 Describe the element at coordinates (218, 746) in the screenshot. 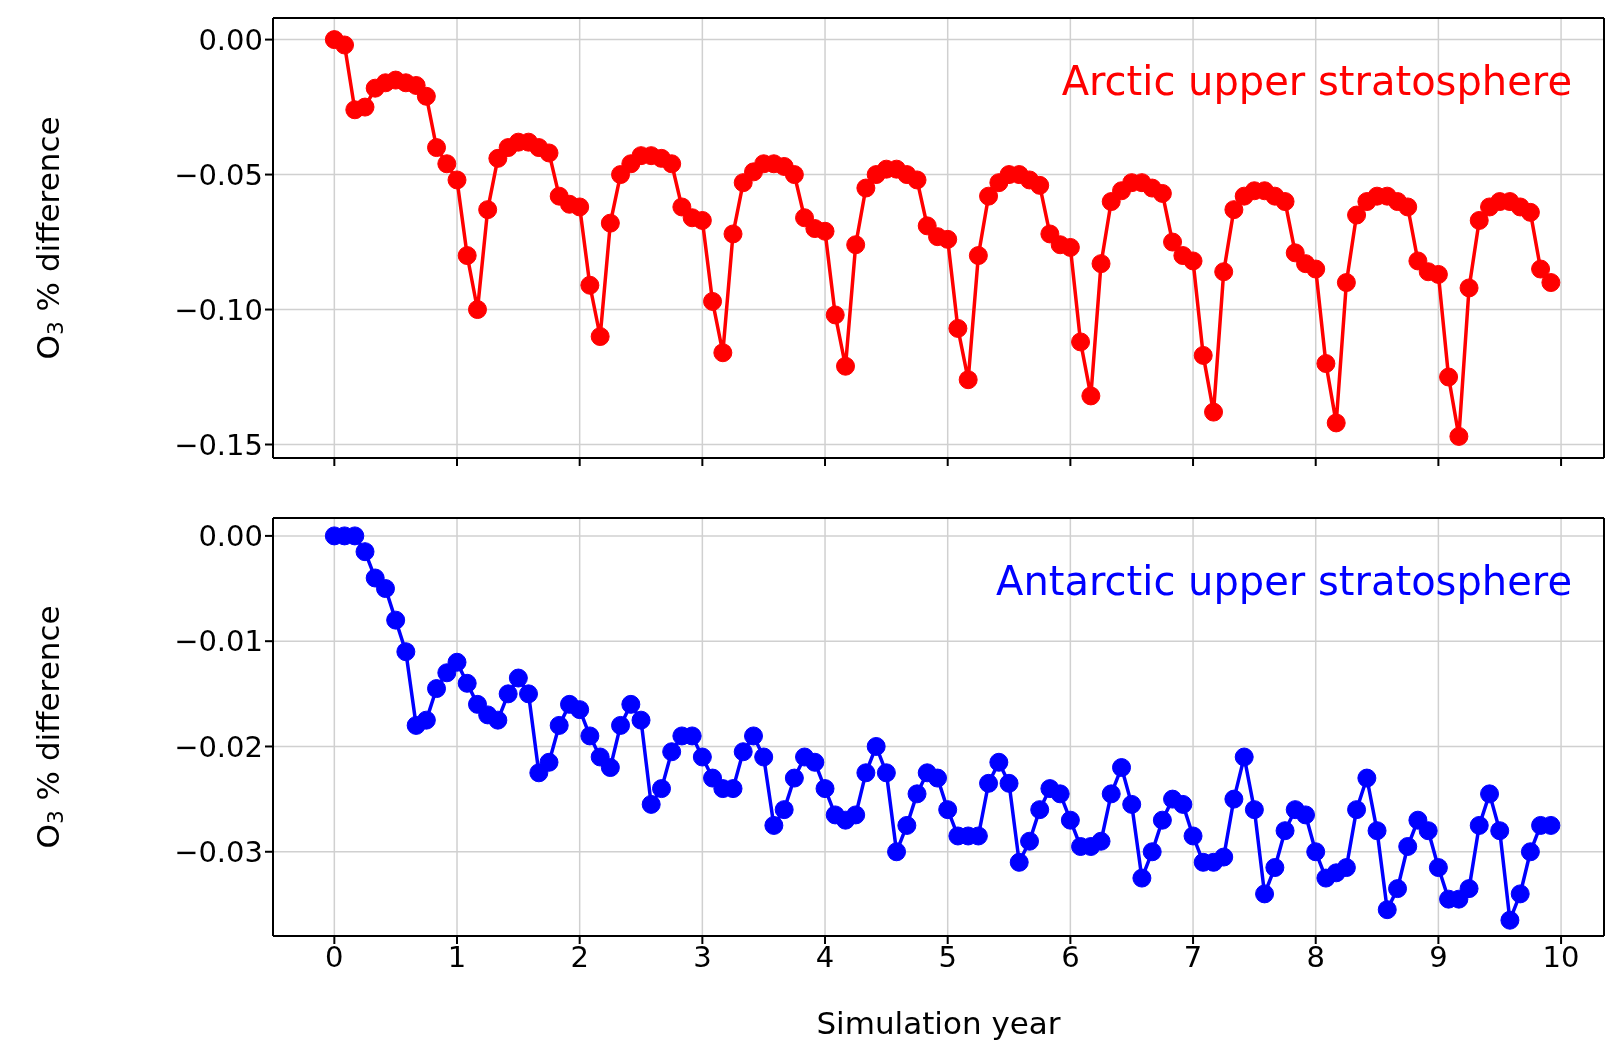

I see `y-tick-label: −0.02` at that location.